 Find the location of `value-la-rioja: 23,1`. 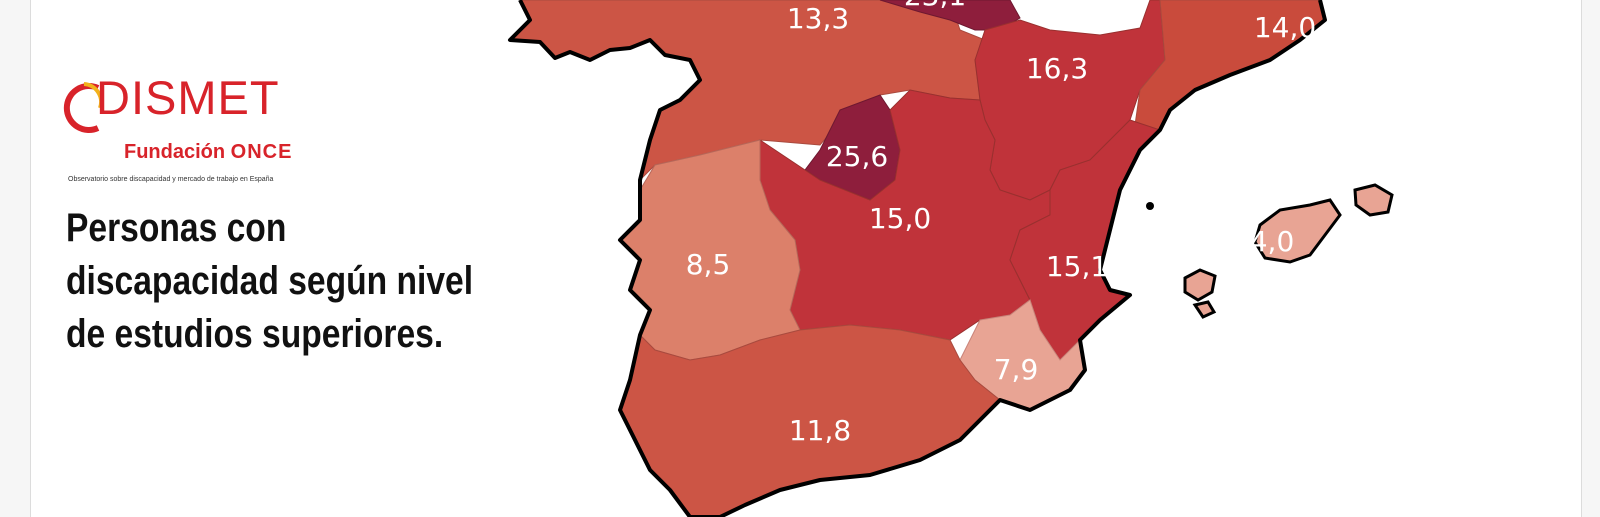

value-la-rioja: 23,1 is located at coordinates (935, 6).